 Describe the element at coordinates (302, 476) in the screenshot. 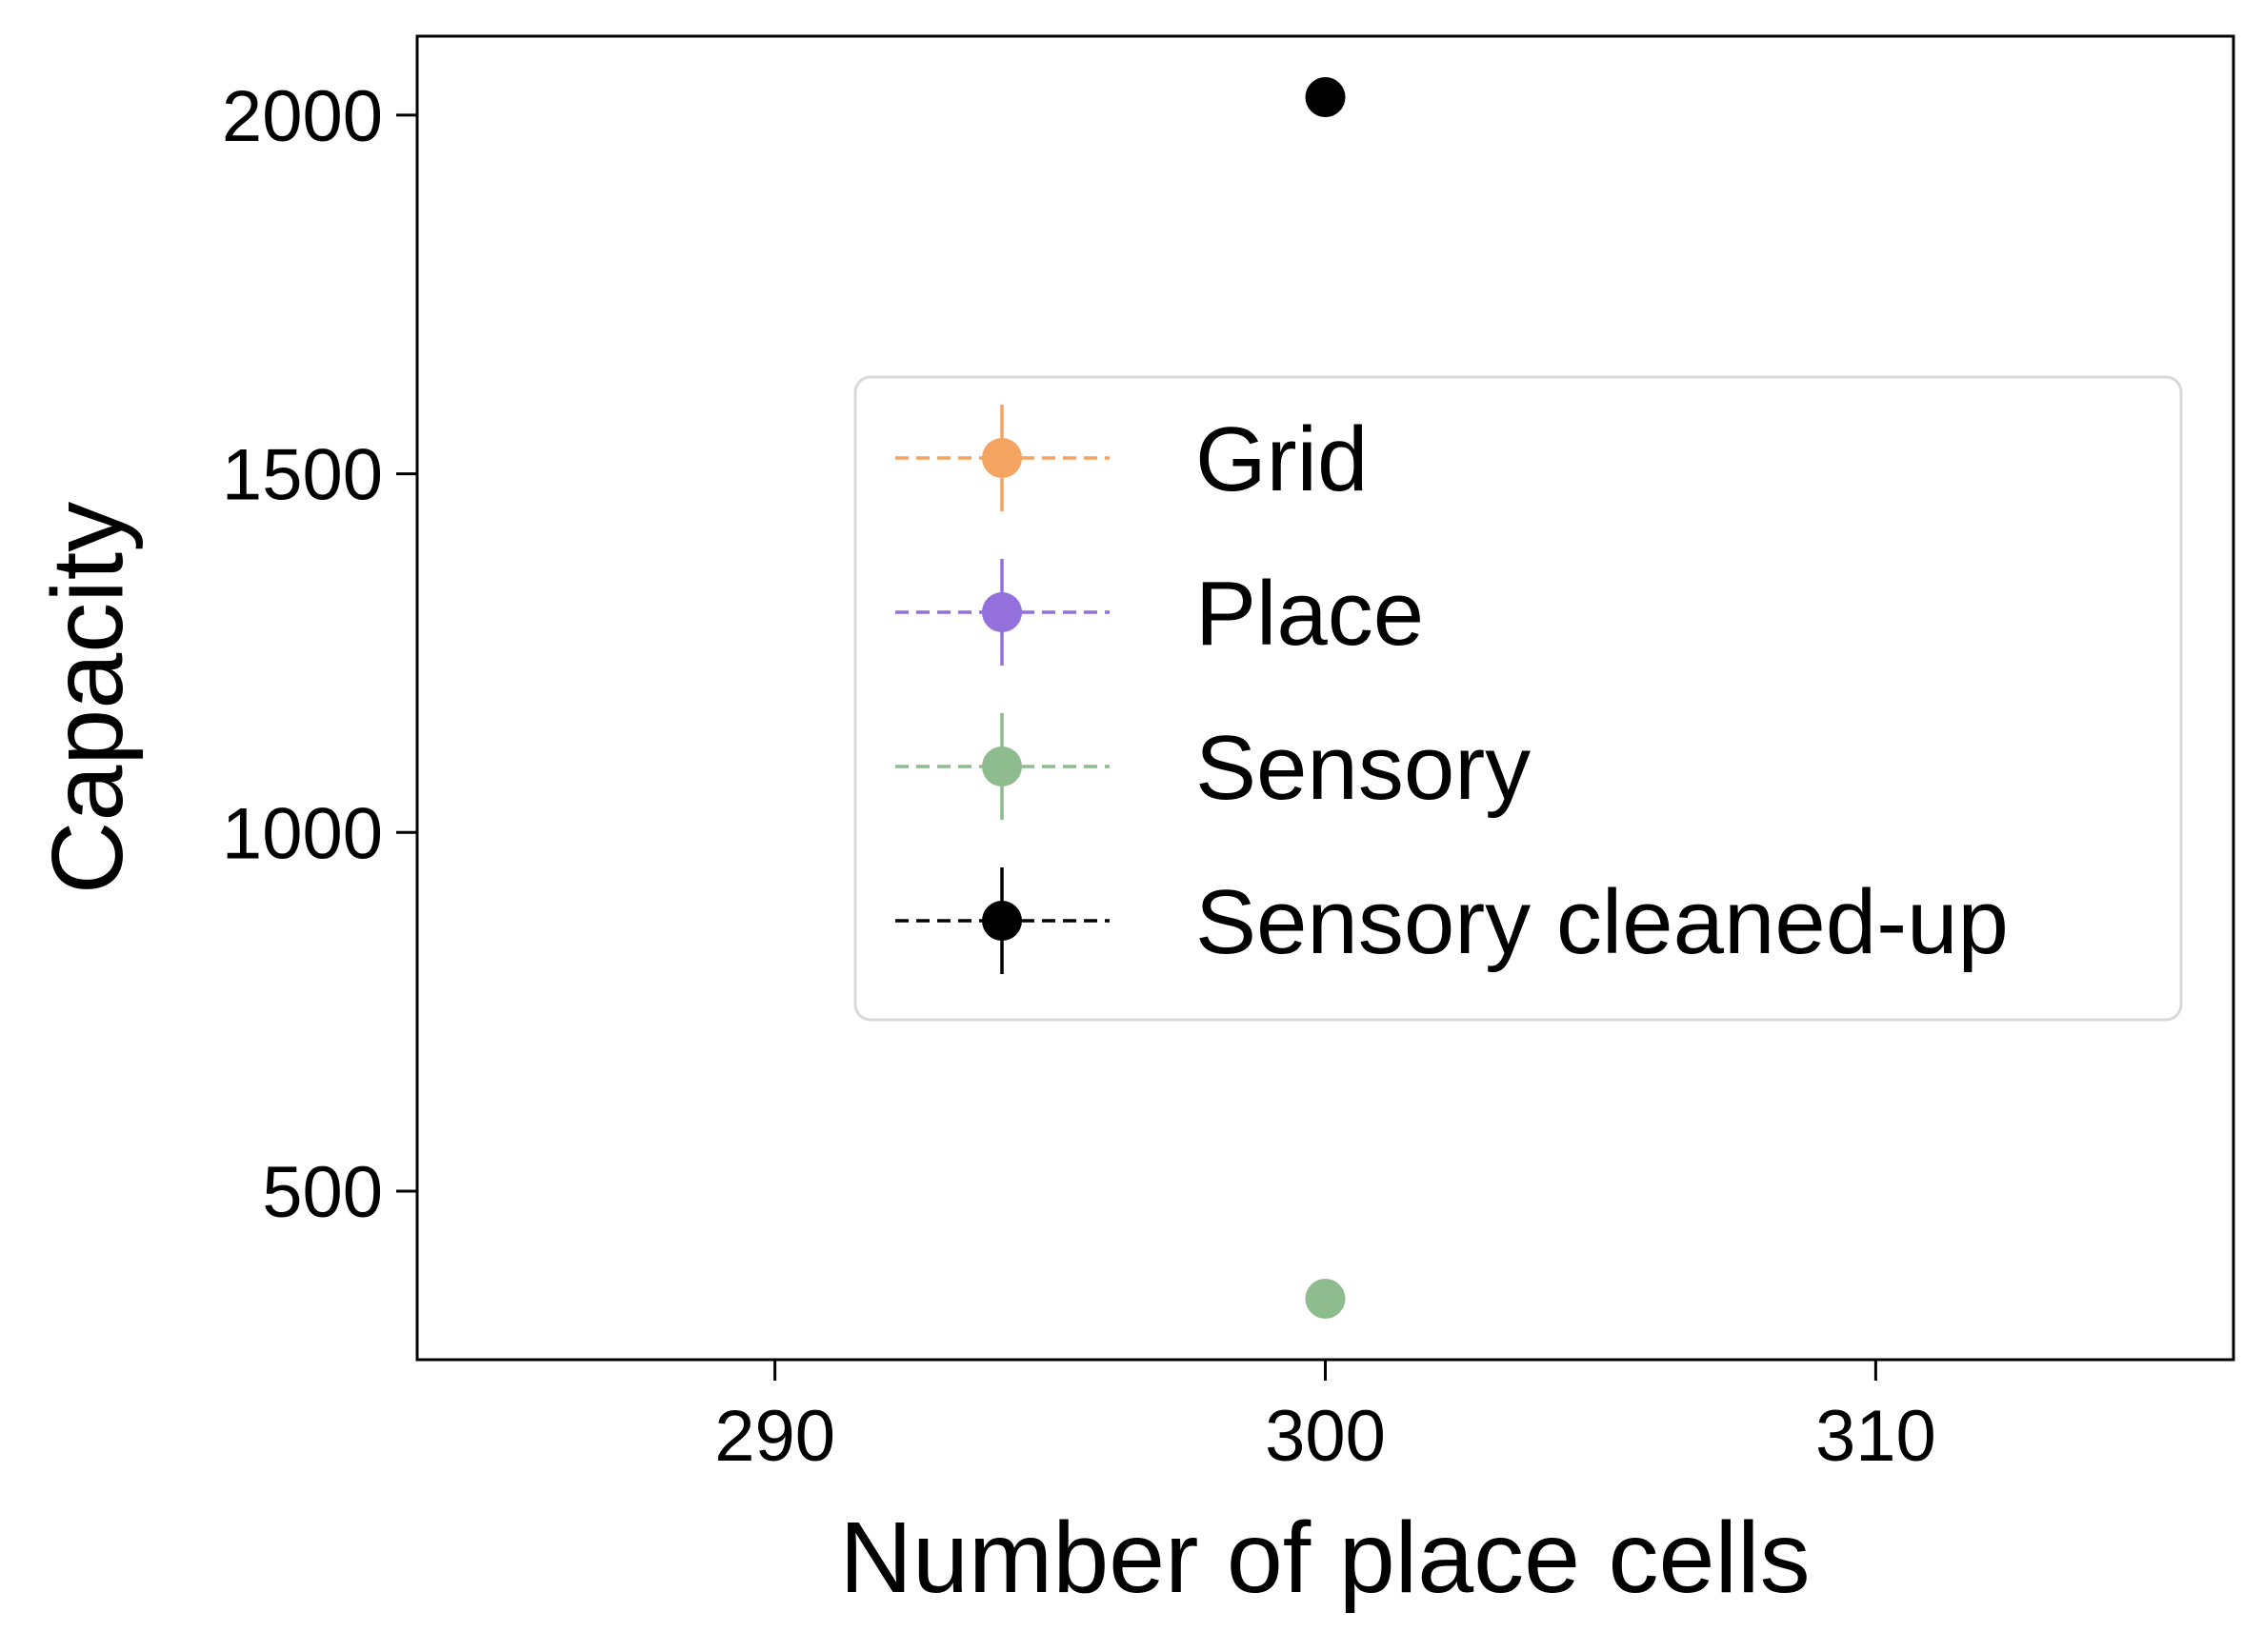

I see `y-tick-label: 1500` at that location.